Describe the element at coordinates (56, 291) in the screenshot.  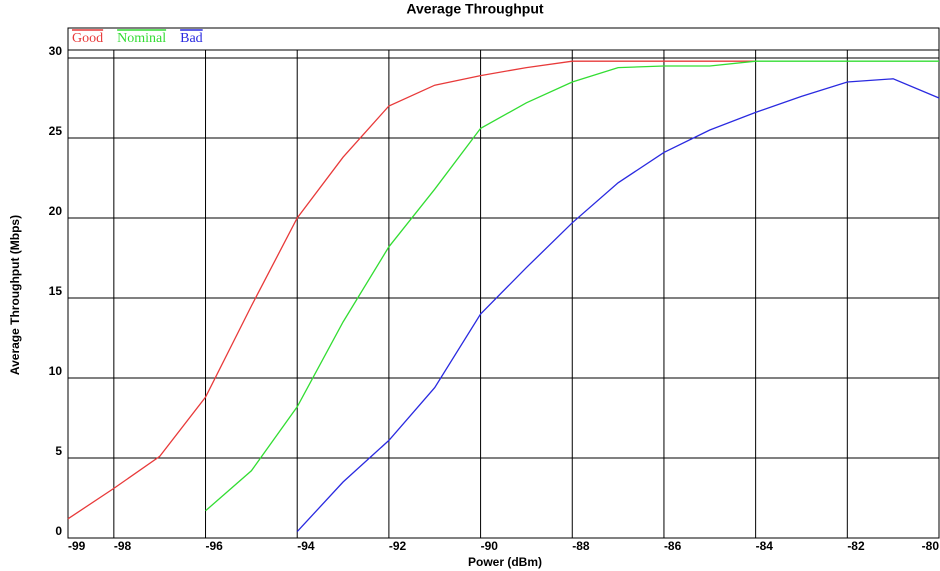
I see `y-tick-label: 15` at that location.